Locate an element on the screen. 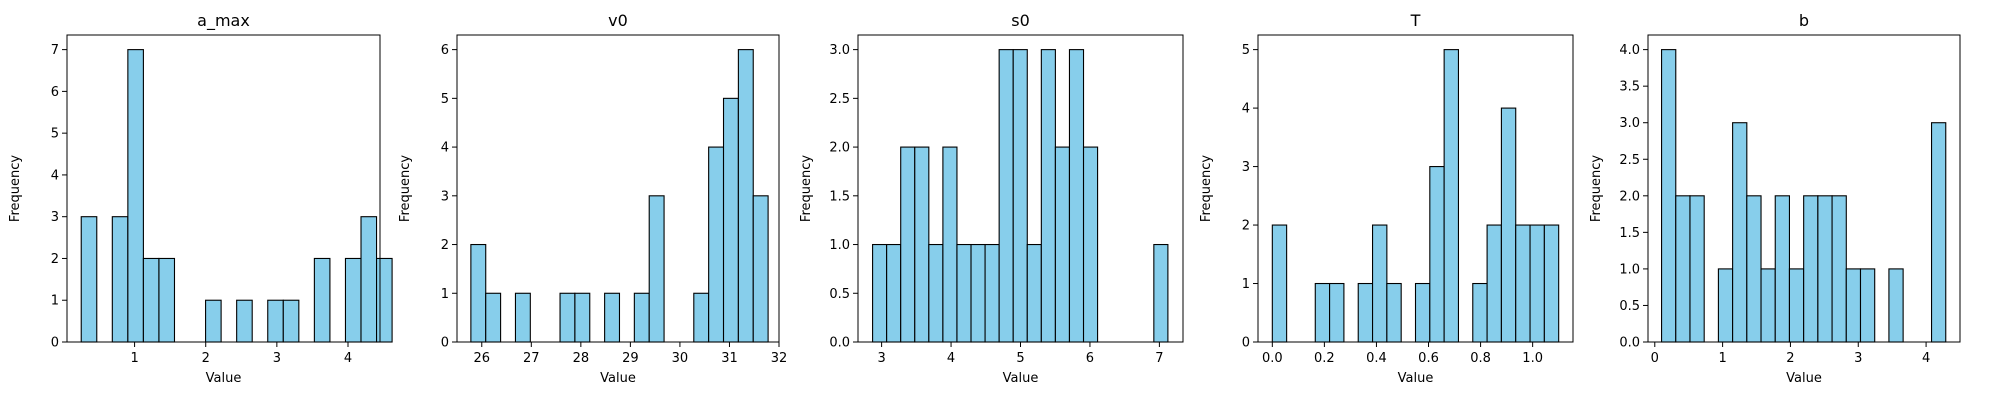 The width and height of the screenshot is (2000, 400). x-tick-label: 29 is located at coordinates (630, 358).